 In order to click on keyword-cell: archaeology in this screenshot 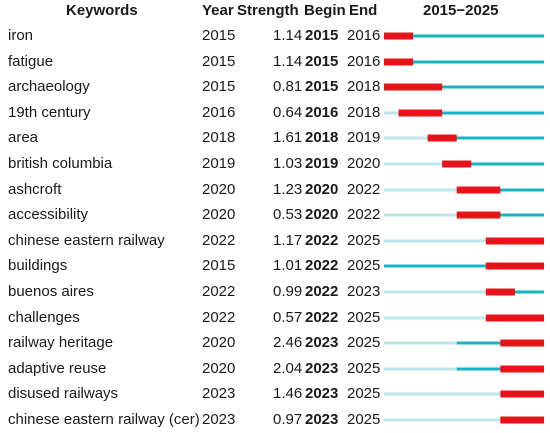, I will do `click(49, 87)`.